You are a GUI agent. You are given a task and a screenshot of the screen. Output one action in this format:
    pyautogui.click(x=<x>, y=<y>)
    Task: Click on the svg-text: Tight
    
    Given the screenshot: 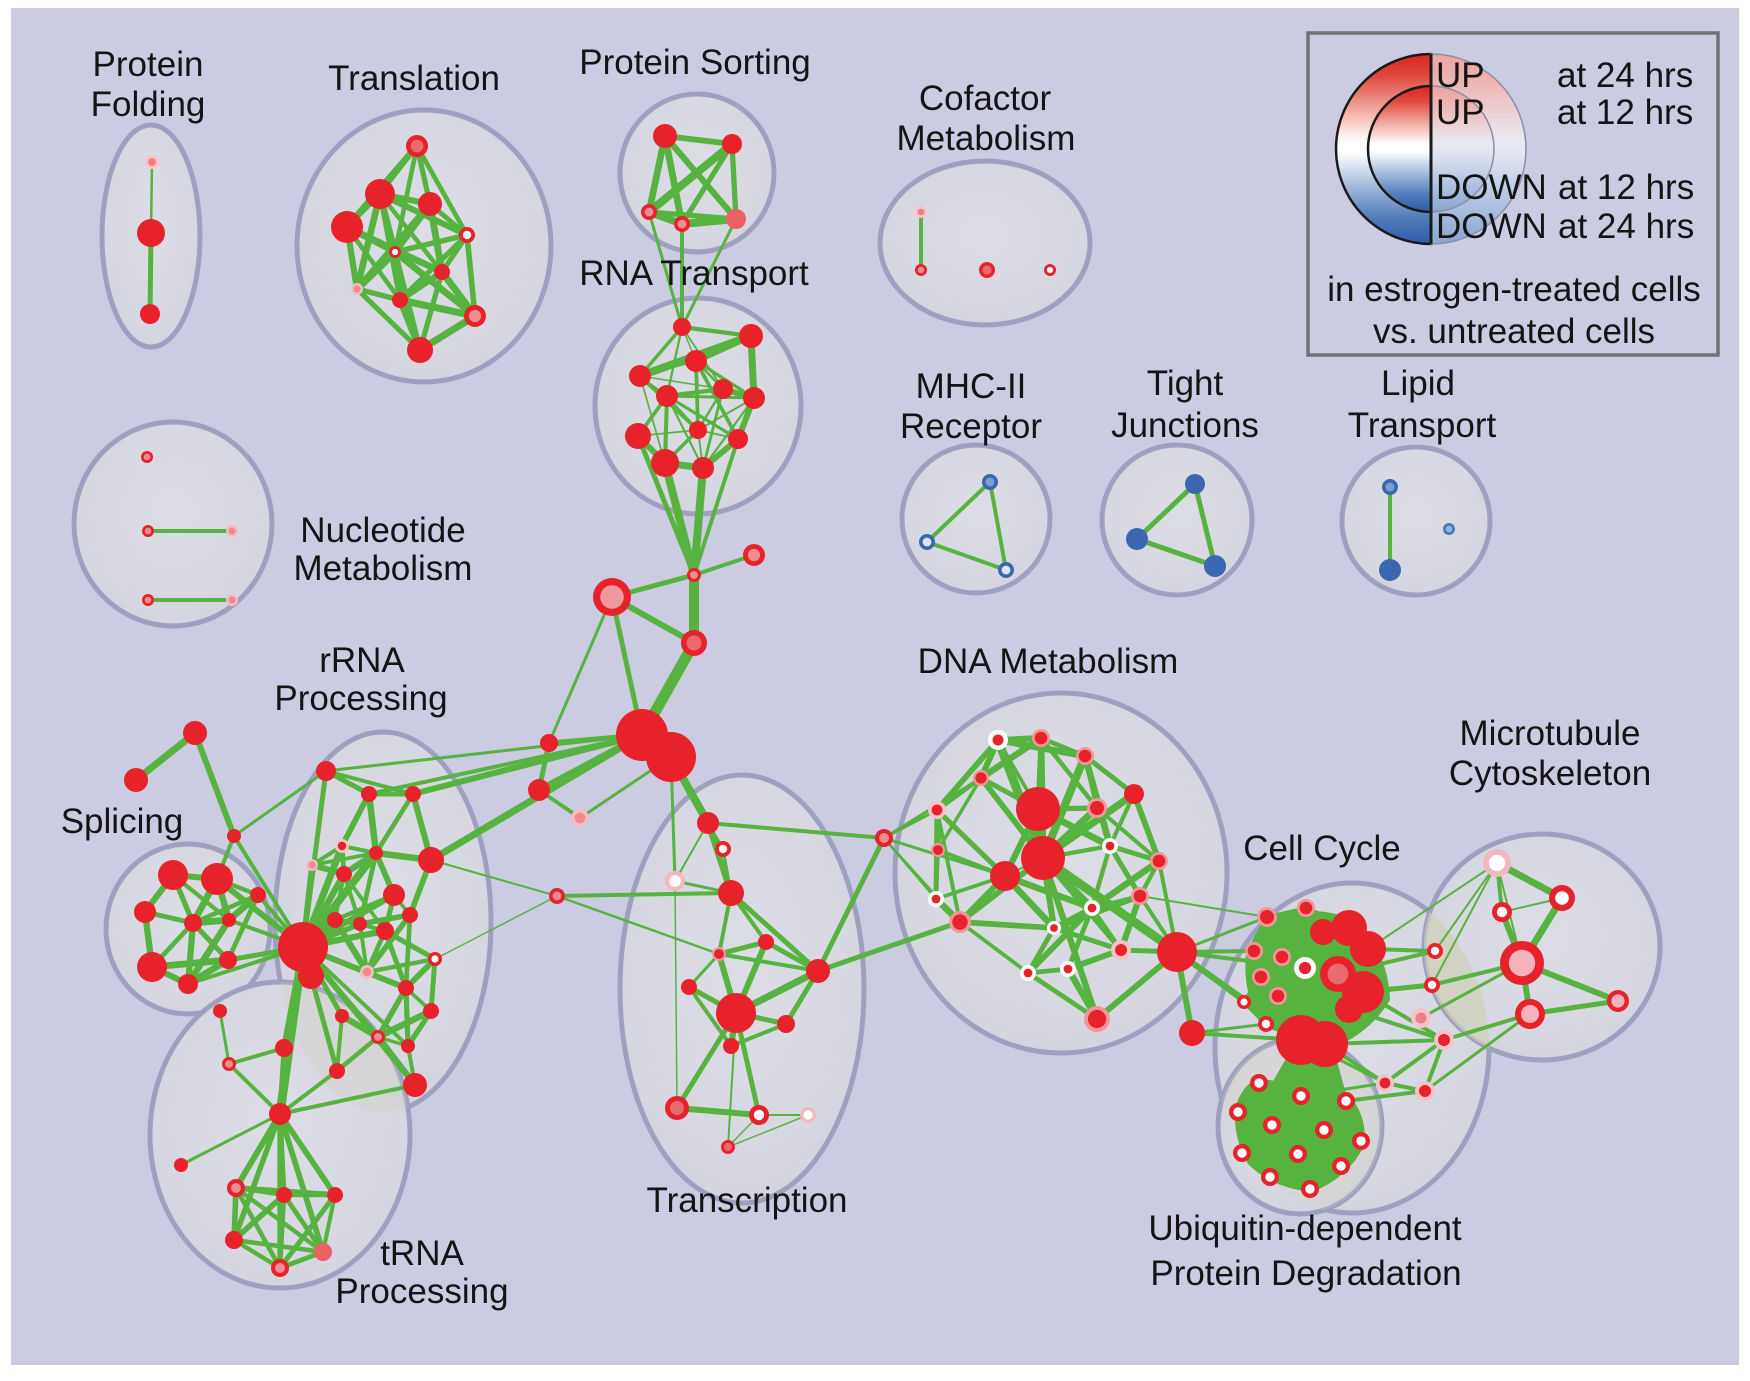 What is the action you would take?
    pyautogui.click(x=1185, y=383)
    